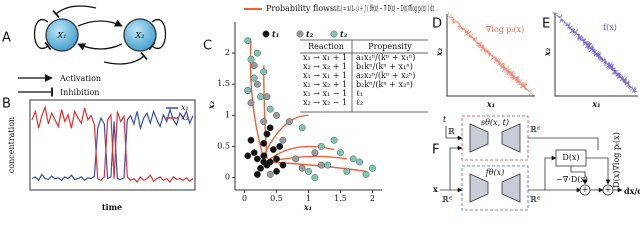 The width and height of the screenshot is (640, 240). I want to click on panel-title: f(x), so click(610, 27).